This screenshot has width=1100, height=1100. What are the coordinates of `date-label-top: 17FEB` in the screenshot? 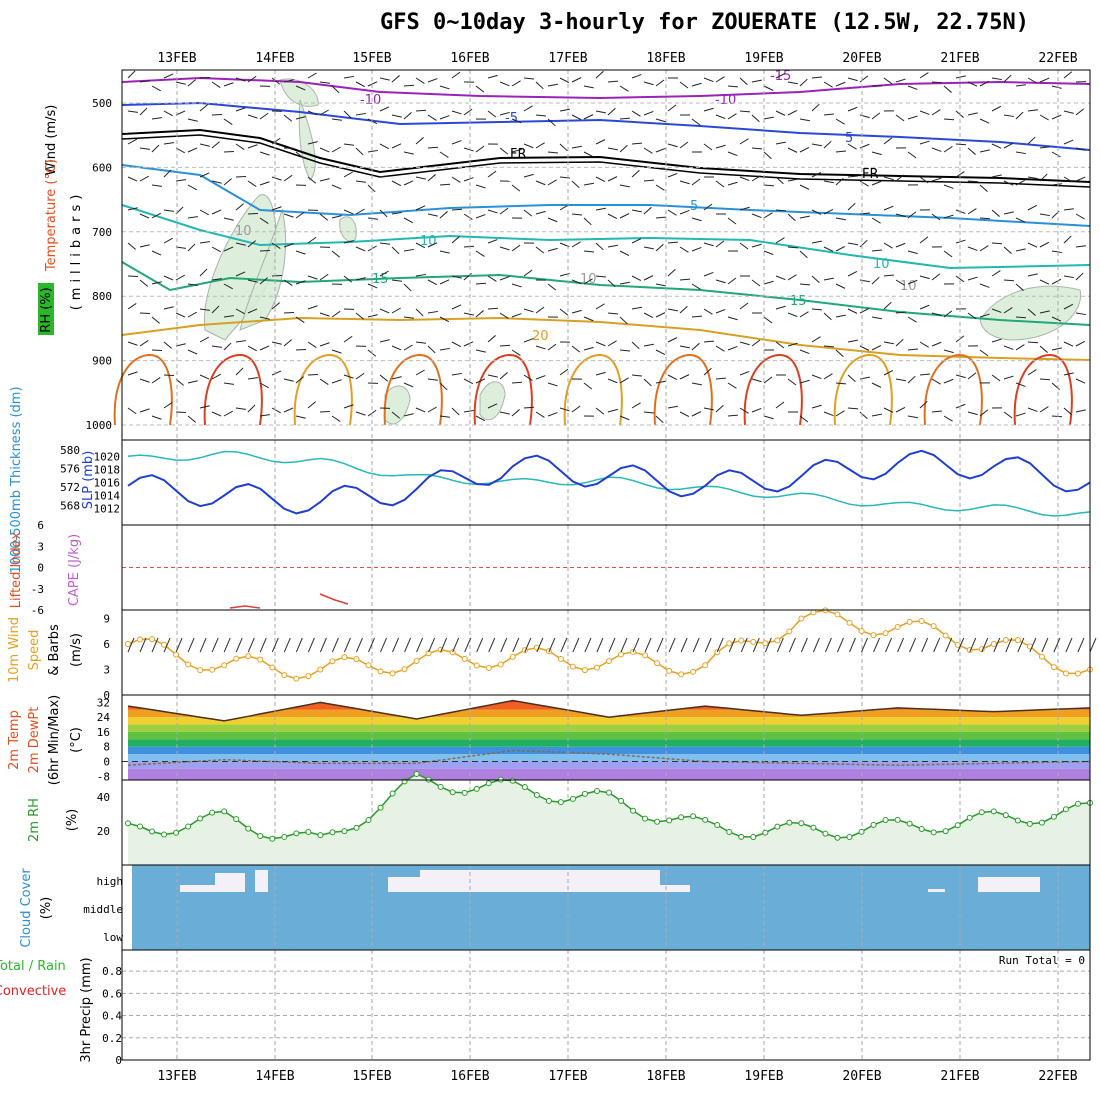 It's located at (567, 58).